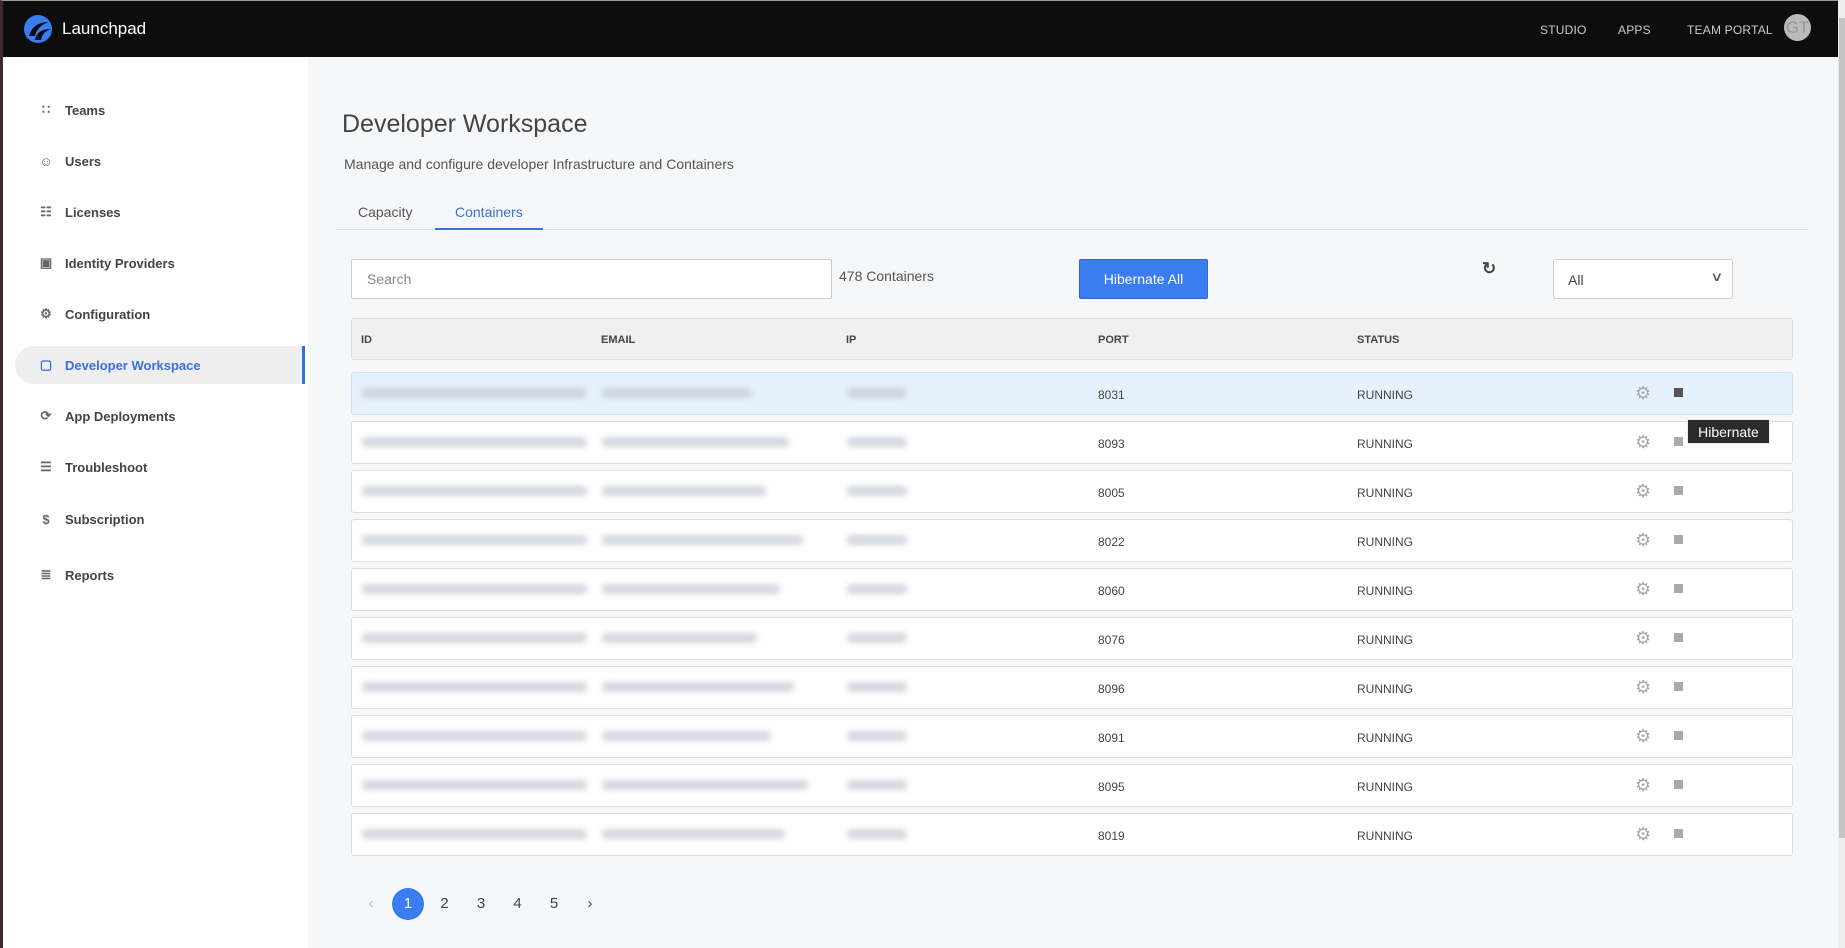 Image resolution: width=1845 pixels, height=948 pixels. I want to click on nav-team-portal: TEAM PORTAL, so click(1730, 30).